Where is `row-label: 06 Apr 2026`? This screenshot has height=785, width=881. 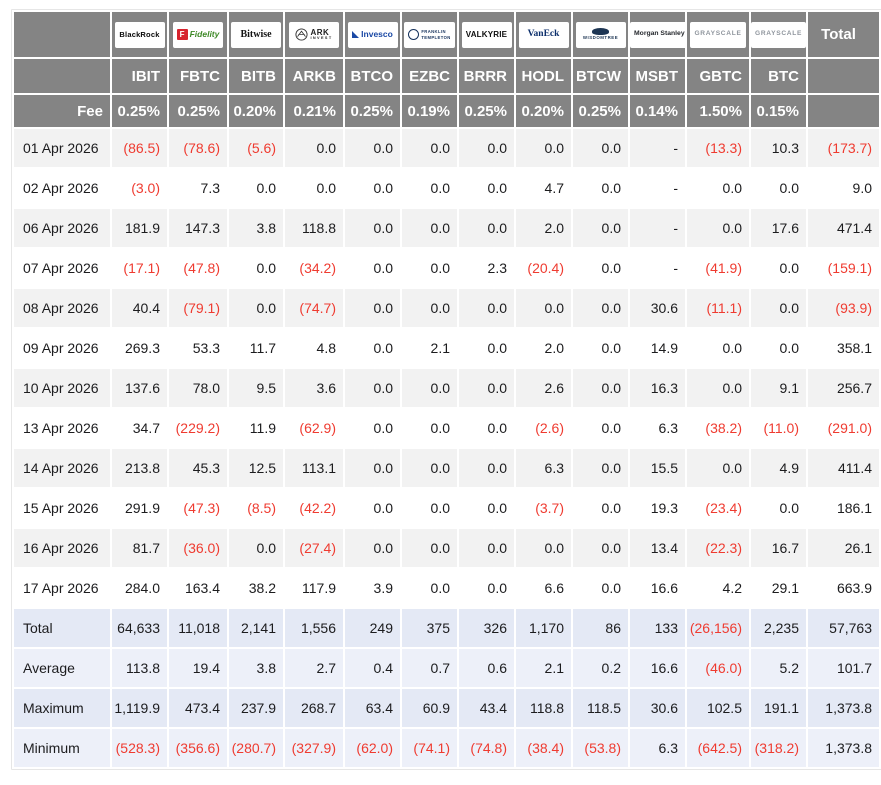 row-label: 06 Apr 2026 is located at coordinates (62, 228).